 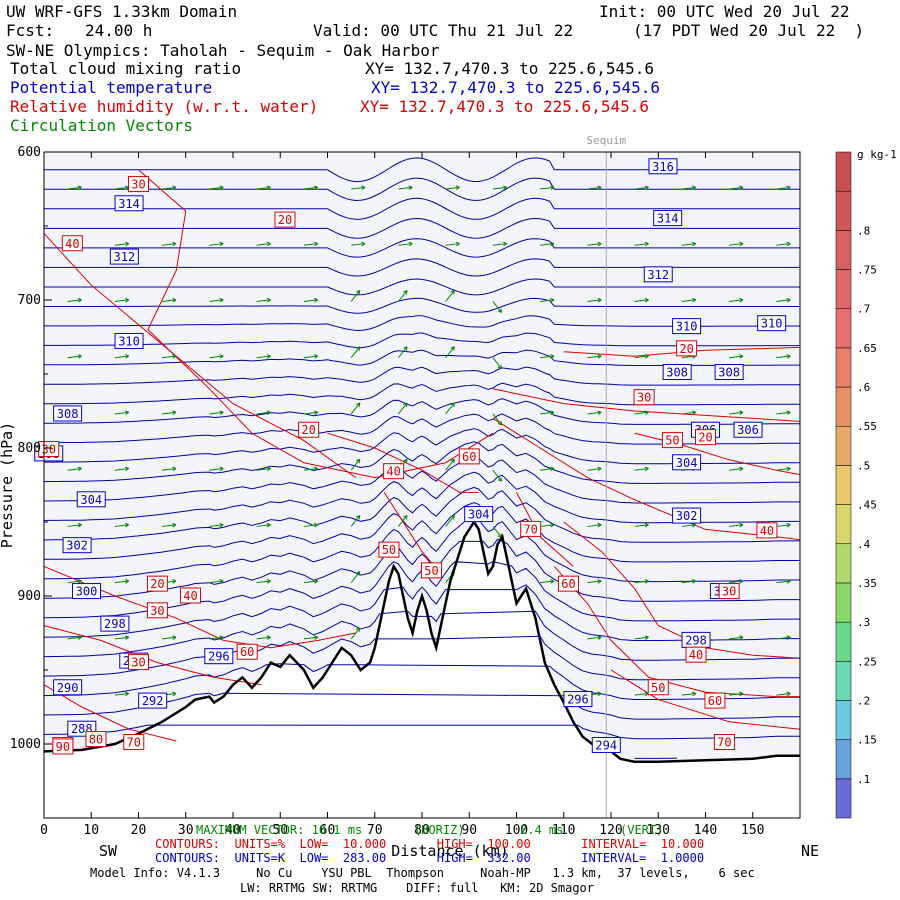 What do you see at coordinates (25, 744) in the screenshot?
I see `y-tick-label: 1000` at bounding box center [25, 744].